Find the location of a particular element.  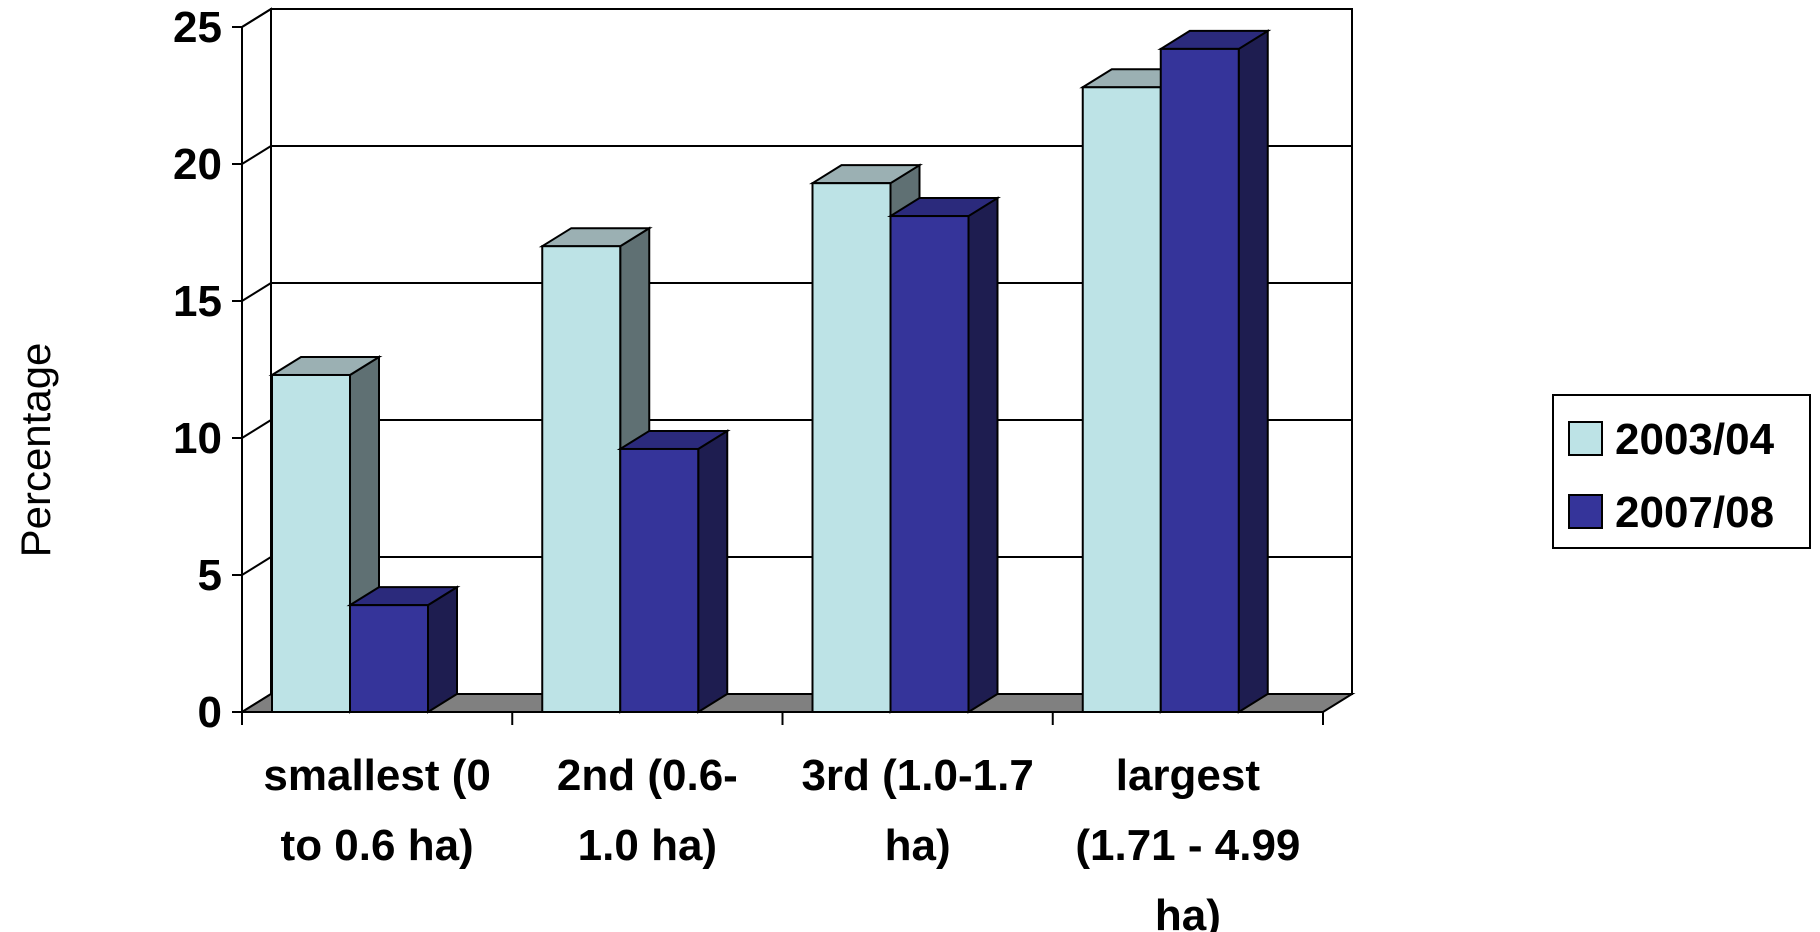

x-tick-label-line: 1.0 ha) is located at coordinates (647, 845).